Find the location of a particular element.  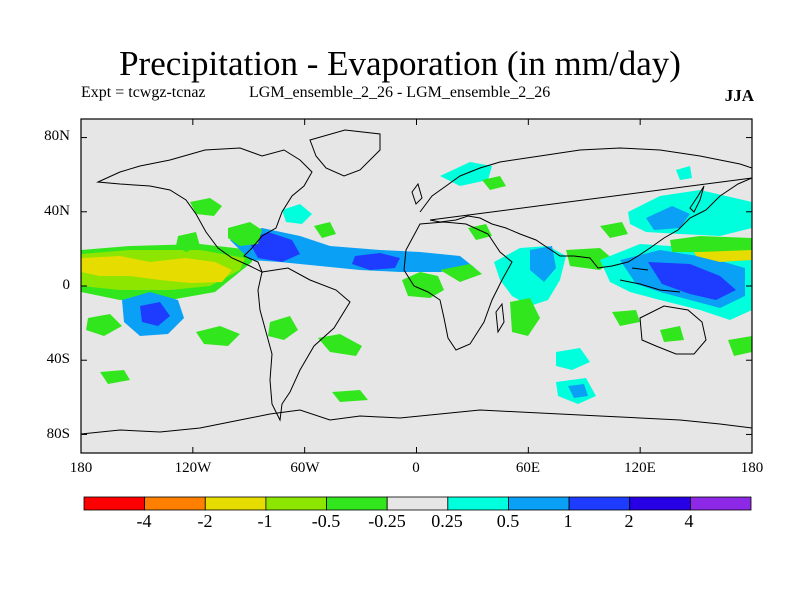

region-cyan-atlantic-itcz is located at coordinates (352, 250).